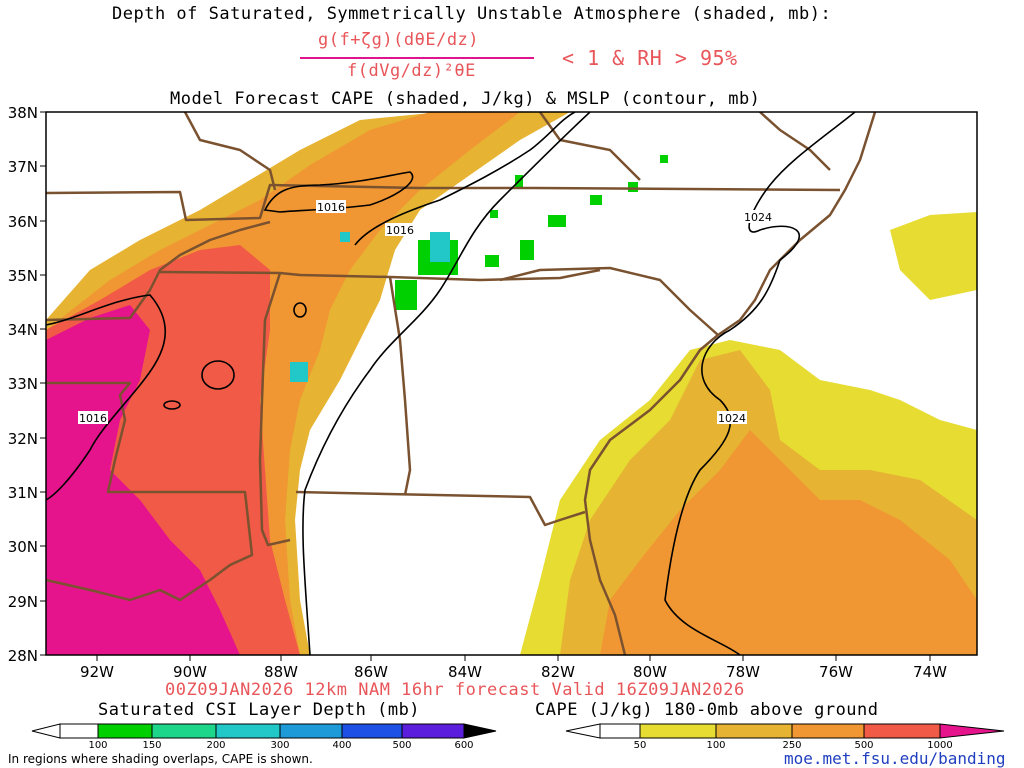 This screenshot has width=1024, height=768. Describe the element at coordinates (440, 247) in the screenshot. I see `csi-shading-cyan` at that location.